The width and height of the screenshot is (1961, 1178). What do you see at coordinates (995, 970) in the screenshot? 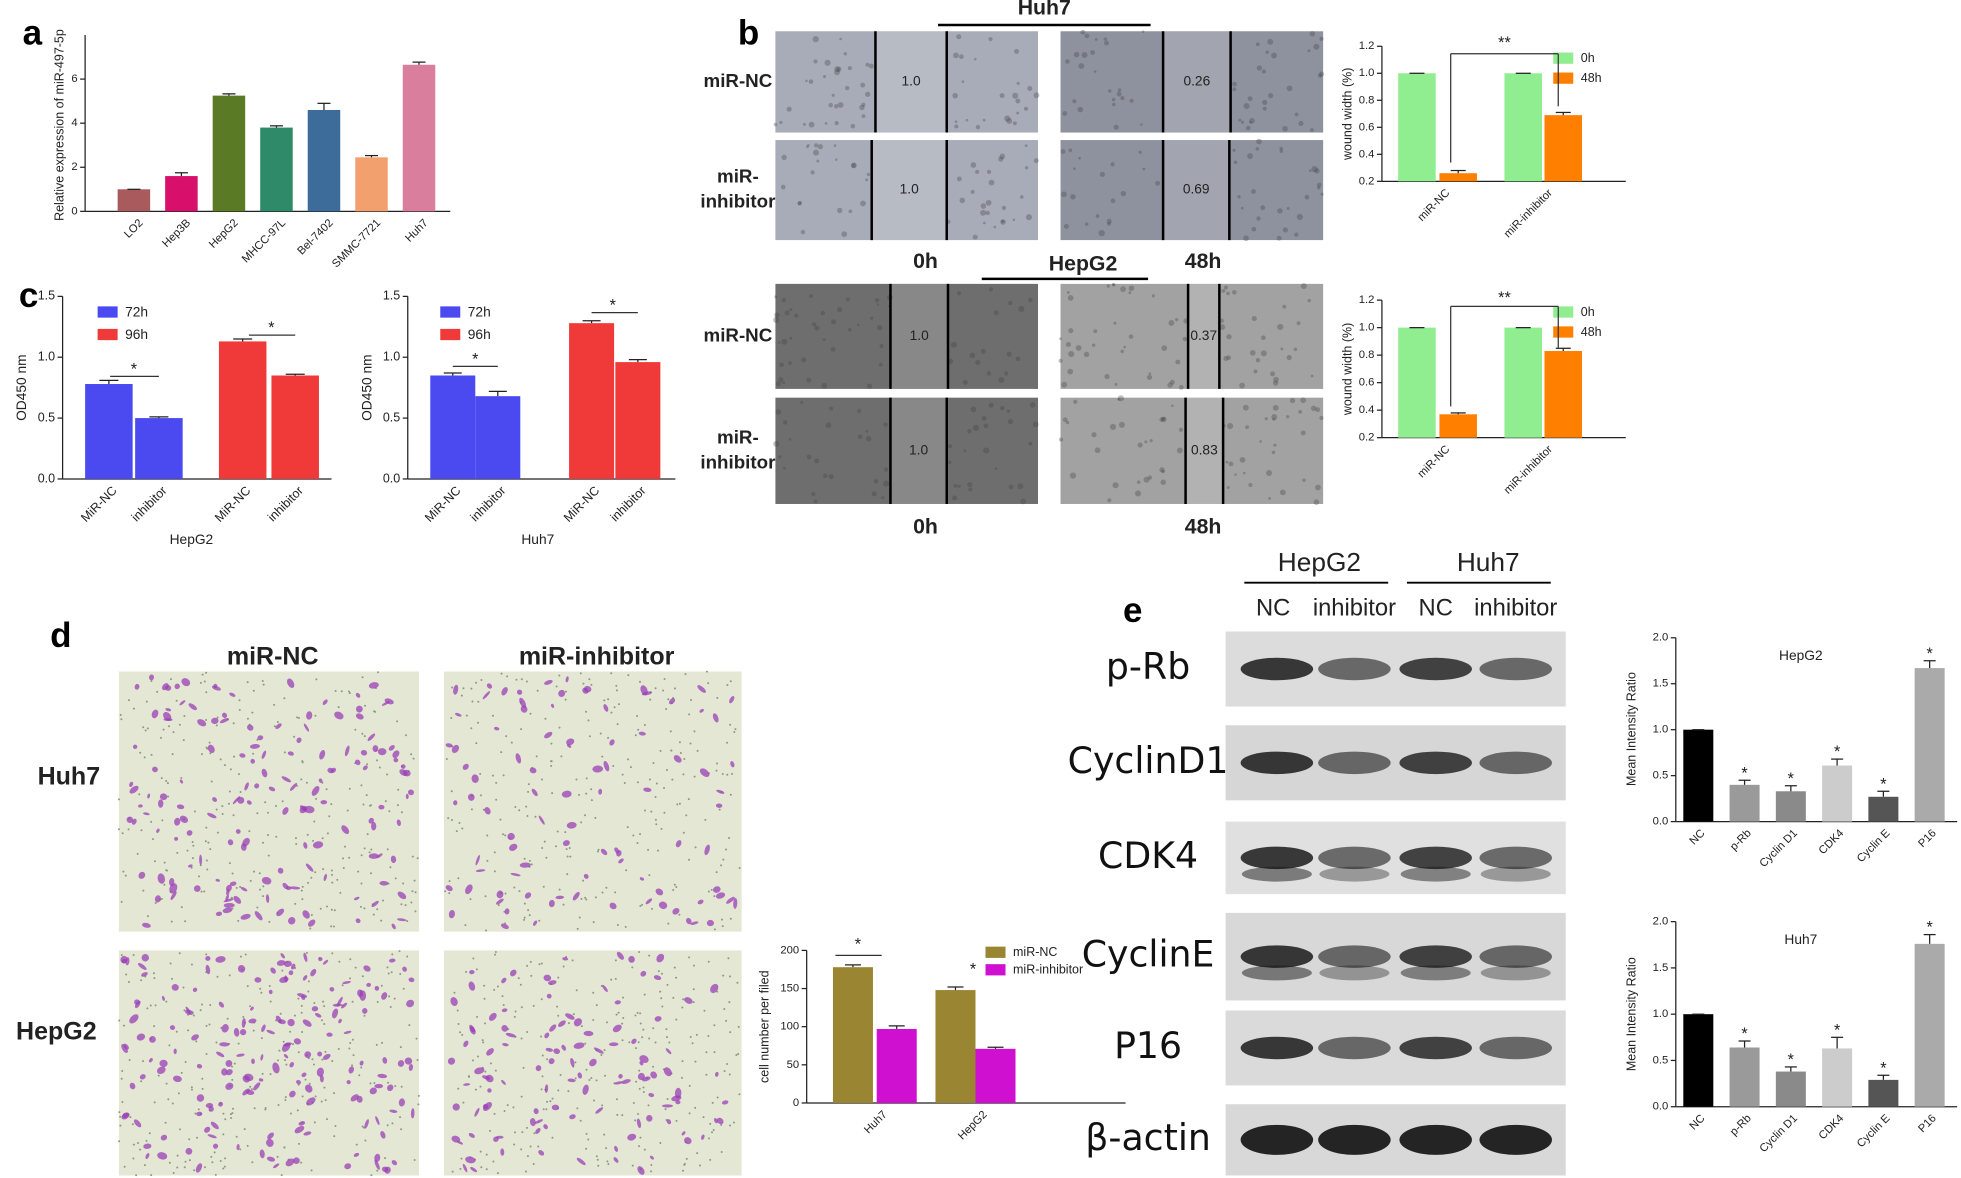
I see `legend-swatch` at bounding box center [995, 970].